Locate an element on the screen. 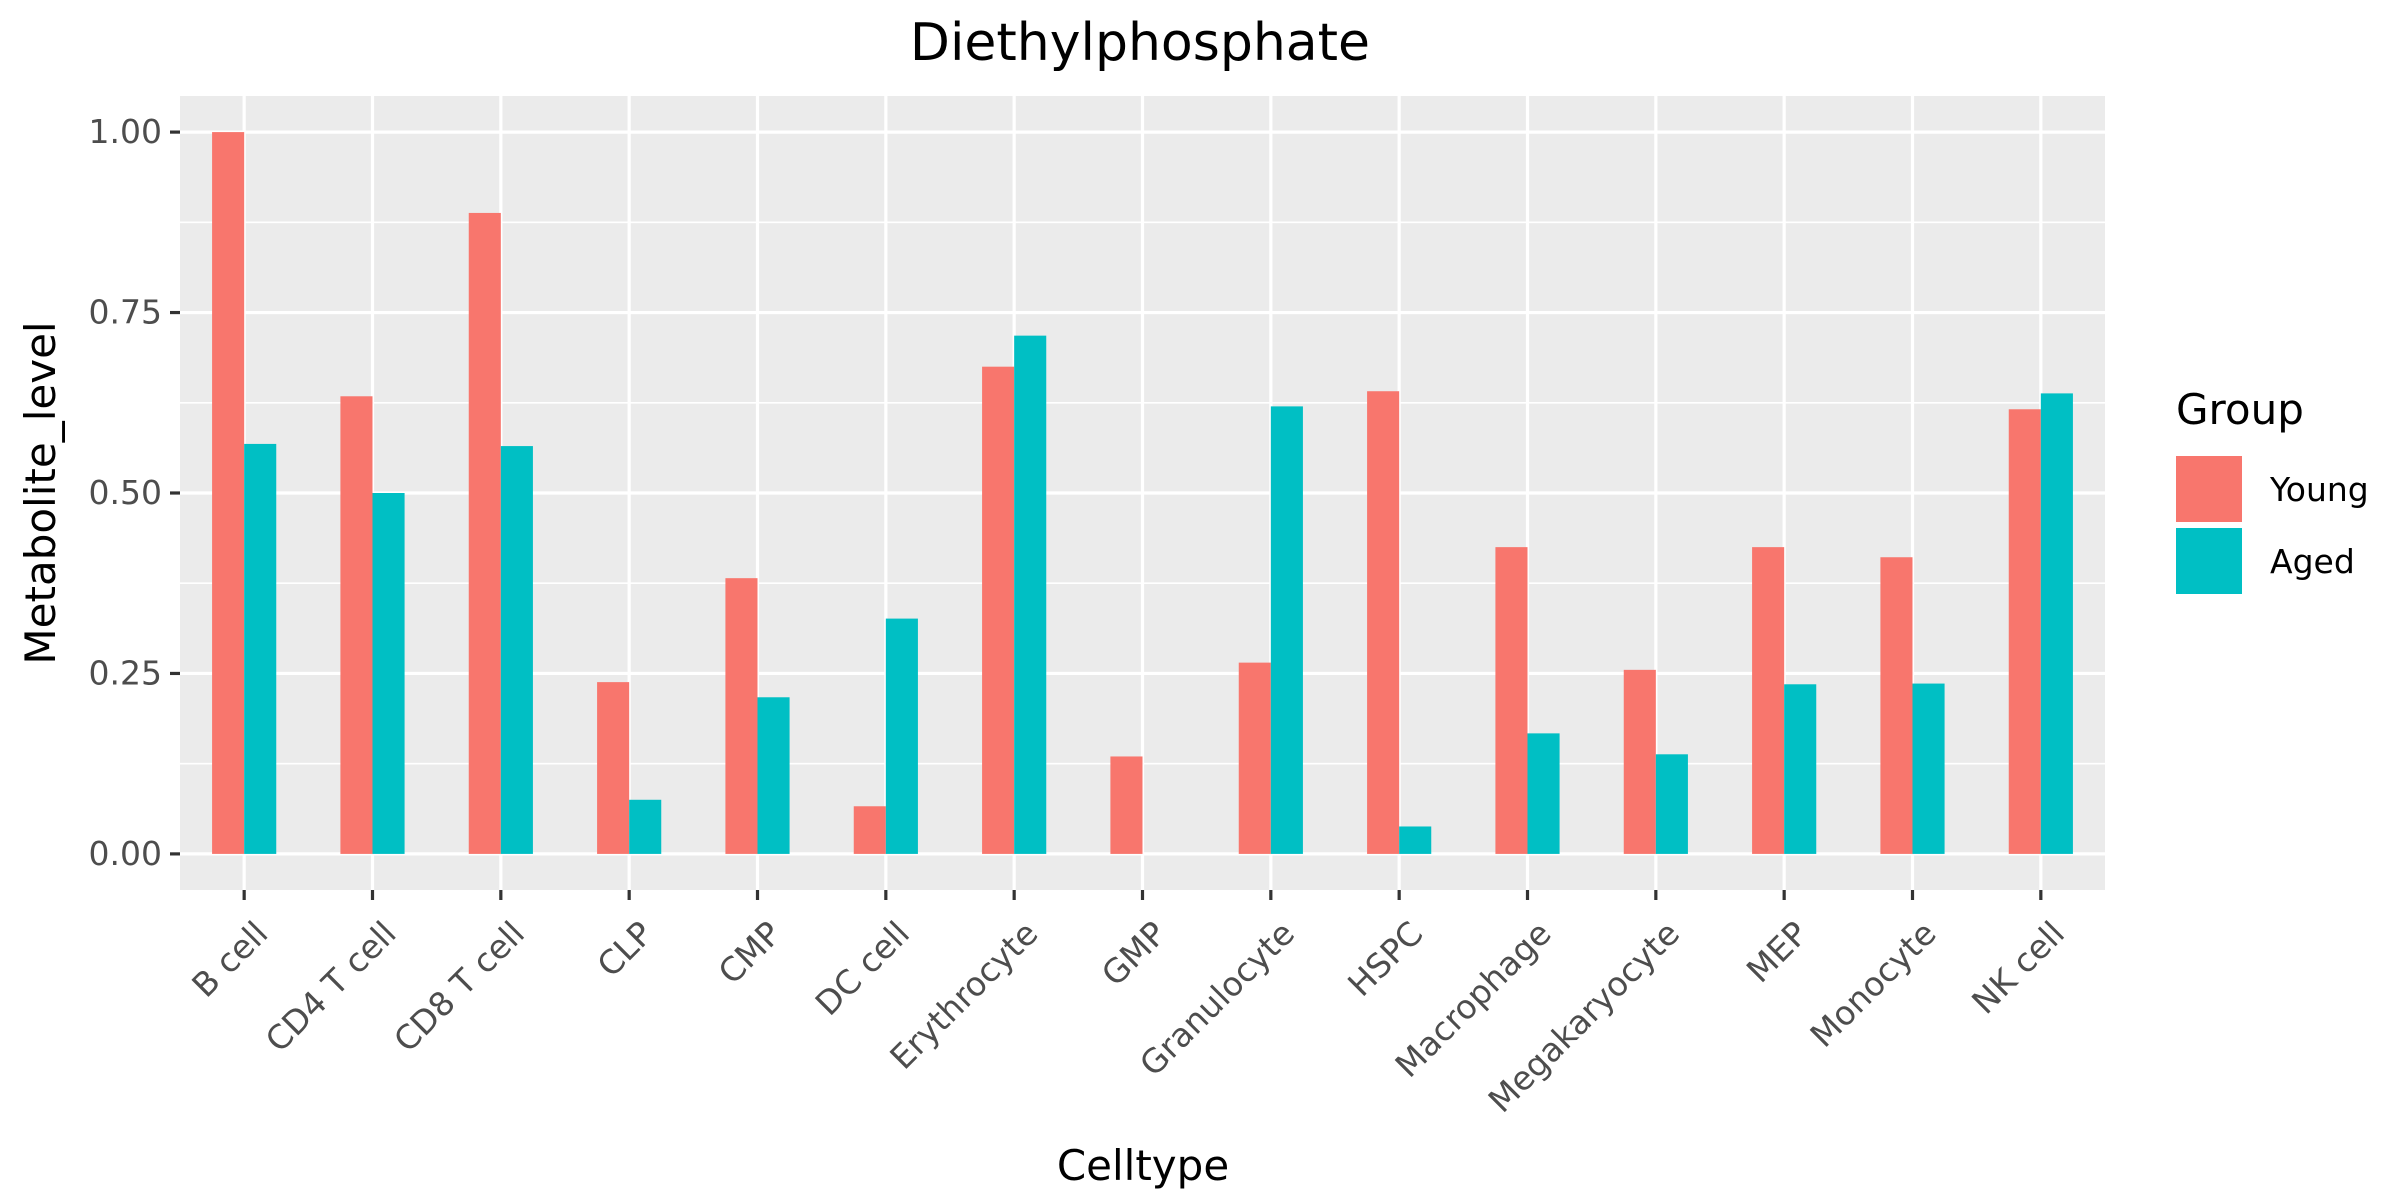 Image resolution: width=2400 pixels, height=1200 pixels. bar-aged-mep is located at coordinates (1800, 769).